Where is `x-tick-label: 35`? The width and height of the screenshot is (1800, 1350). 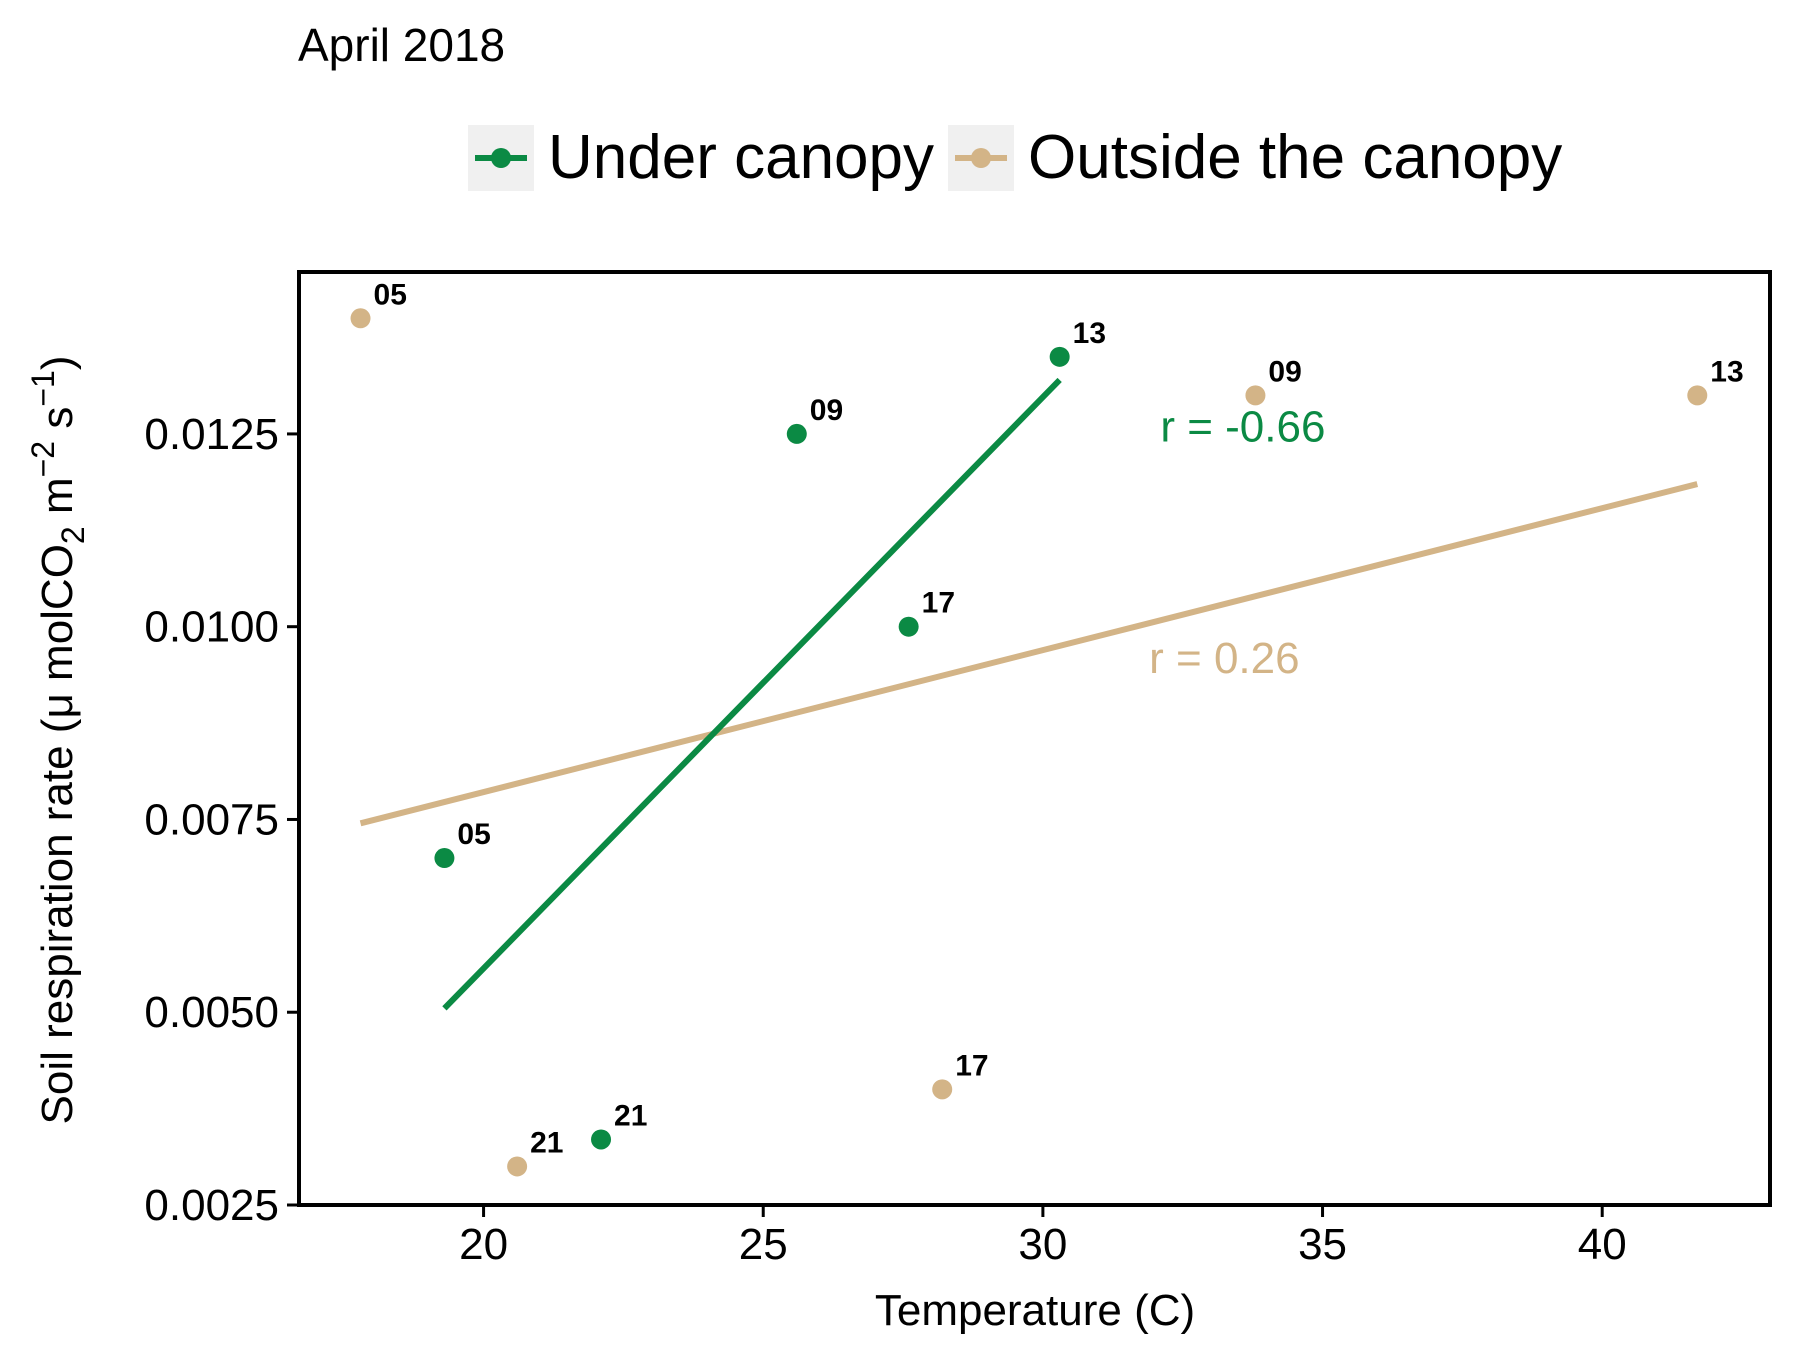
x-tick-label: 35 is located at coordinates (1322, 1244).